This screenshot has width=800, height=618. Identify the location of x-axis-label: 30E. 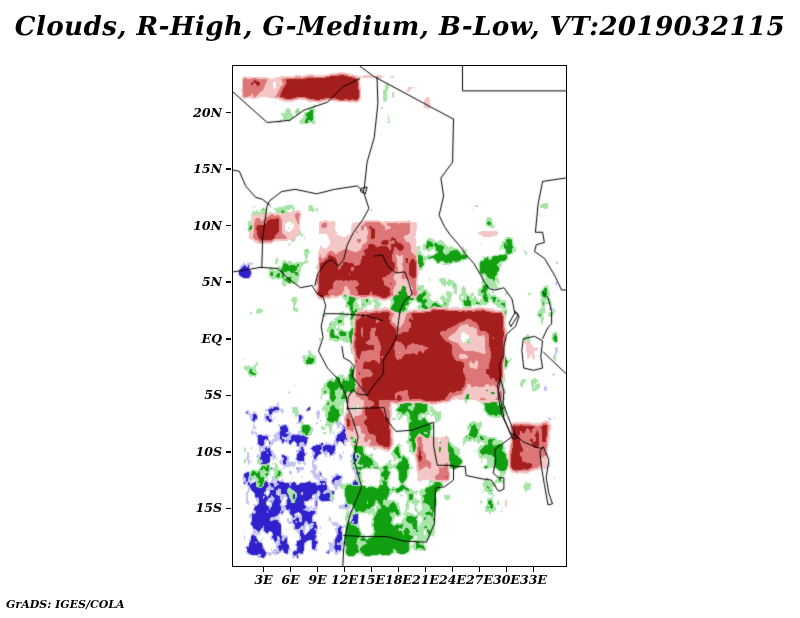
(506, 579).